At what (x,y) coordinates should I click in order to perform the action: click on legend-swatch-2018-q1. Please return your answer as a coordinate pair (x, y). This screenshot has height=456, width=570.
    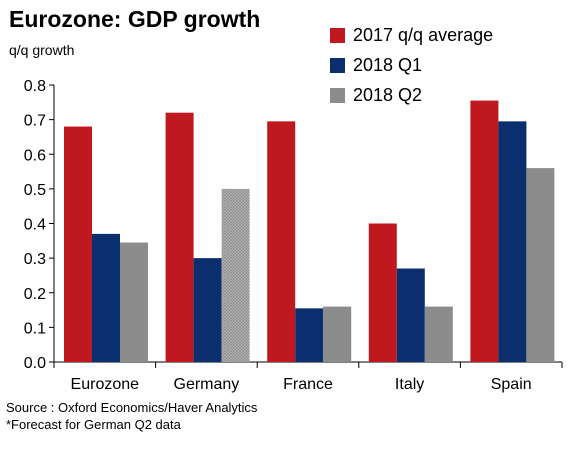
    Looking at the image, I should click on (337, 65).